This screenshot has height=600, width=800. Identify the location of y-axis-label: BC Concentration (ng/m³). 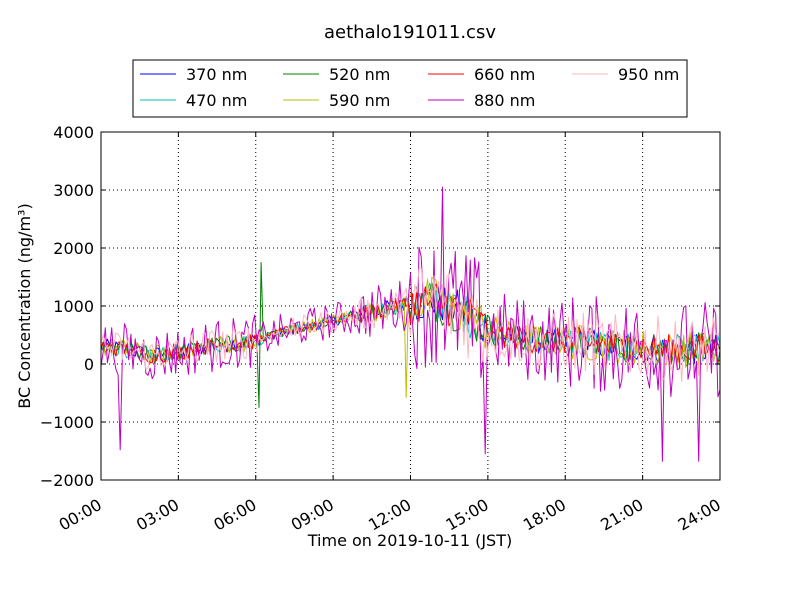
(24, 305).